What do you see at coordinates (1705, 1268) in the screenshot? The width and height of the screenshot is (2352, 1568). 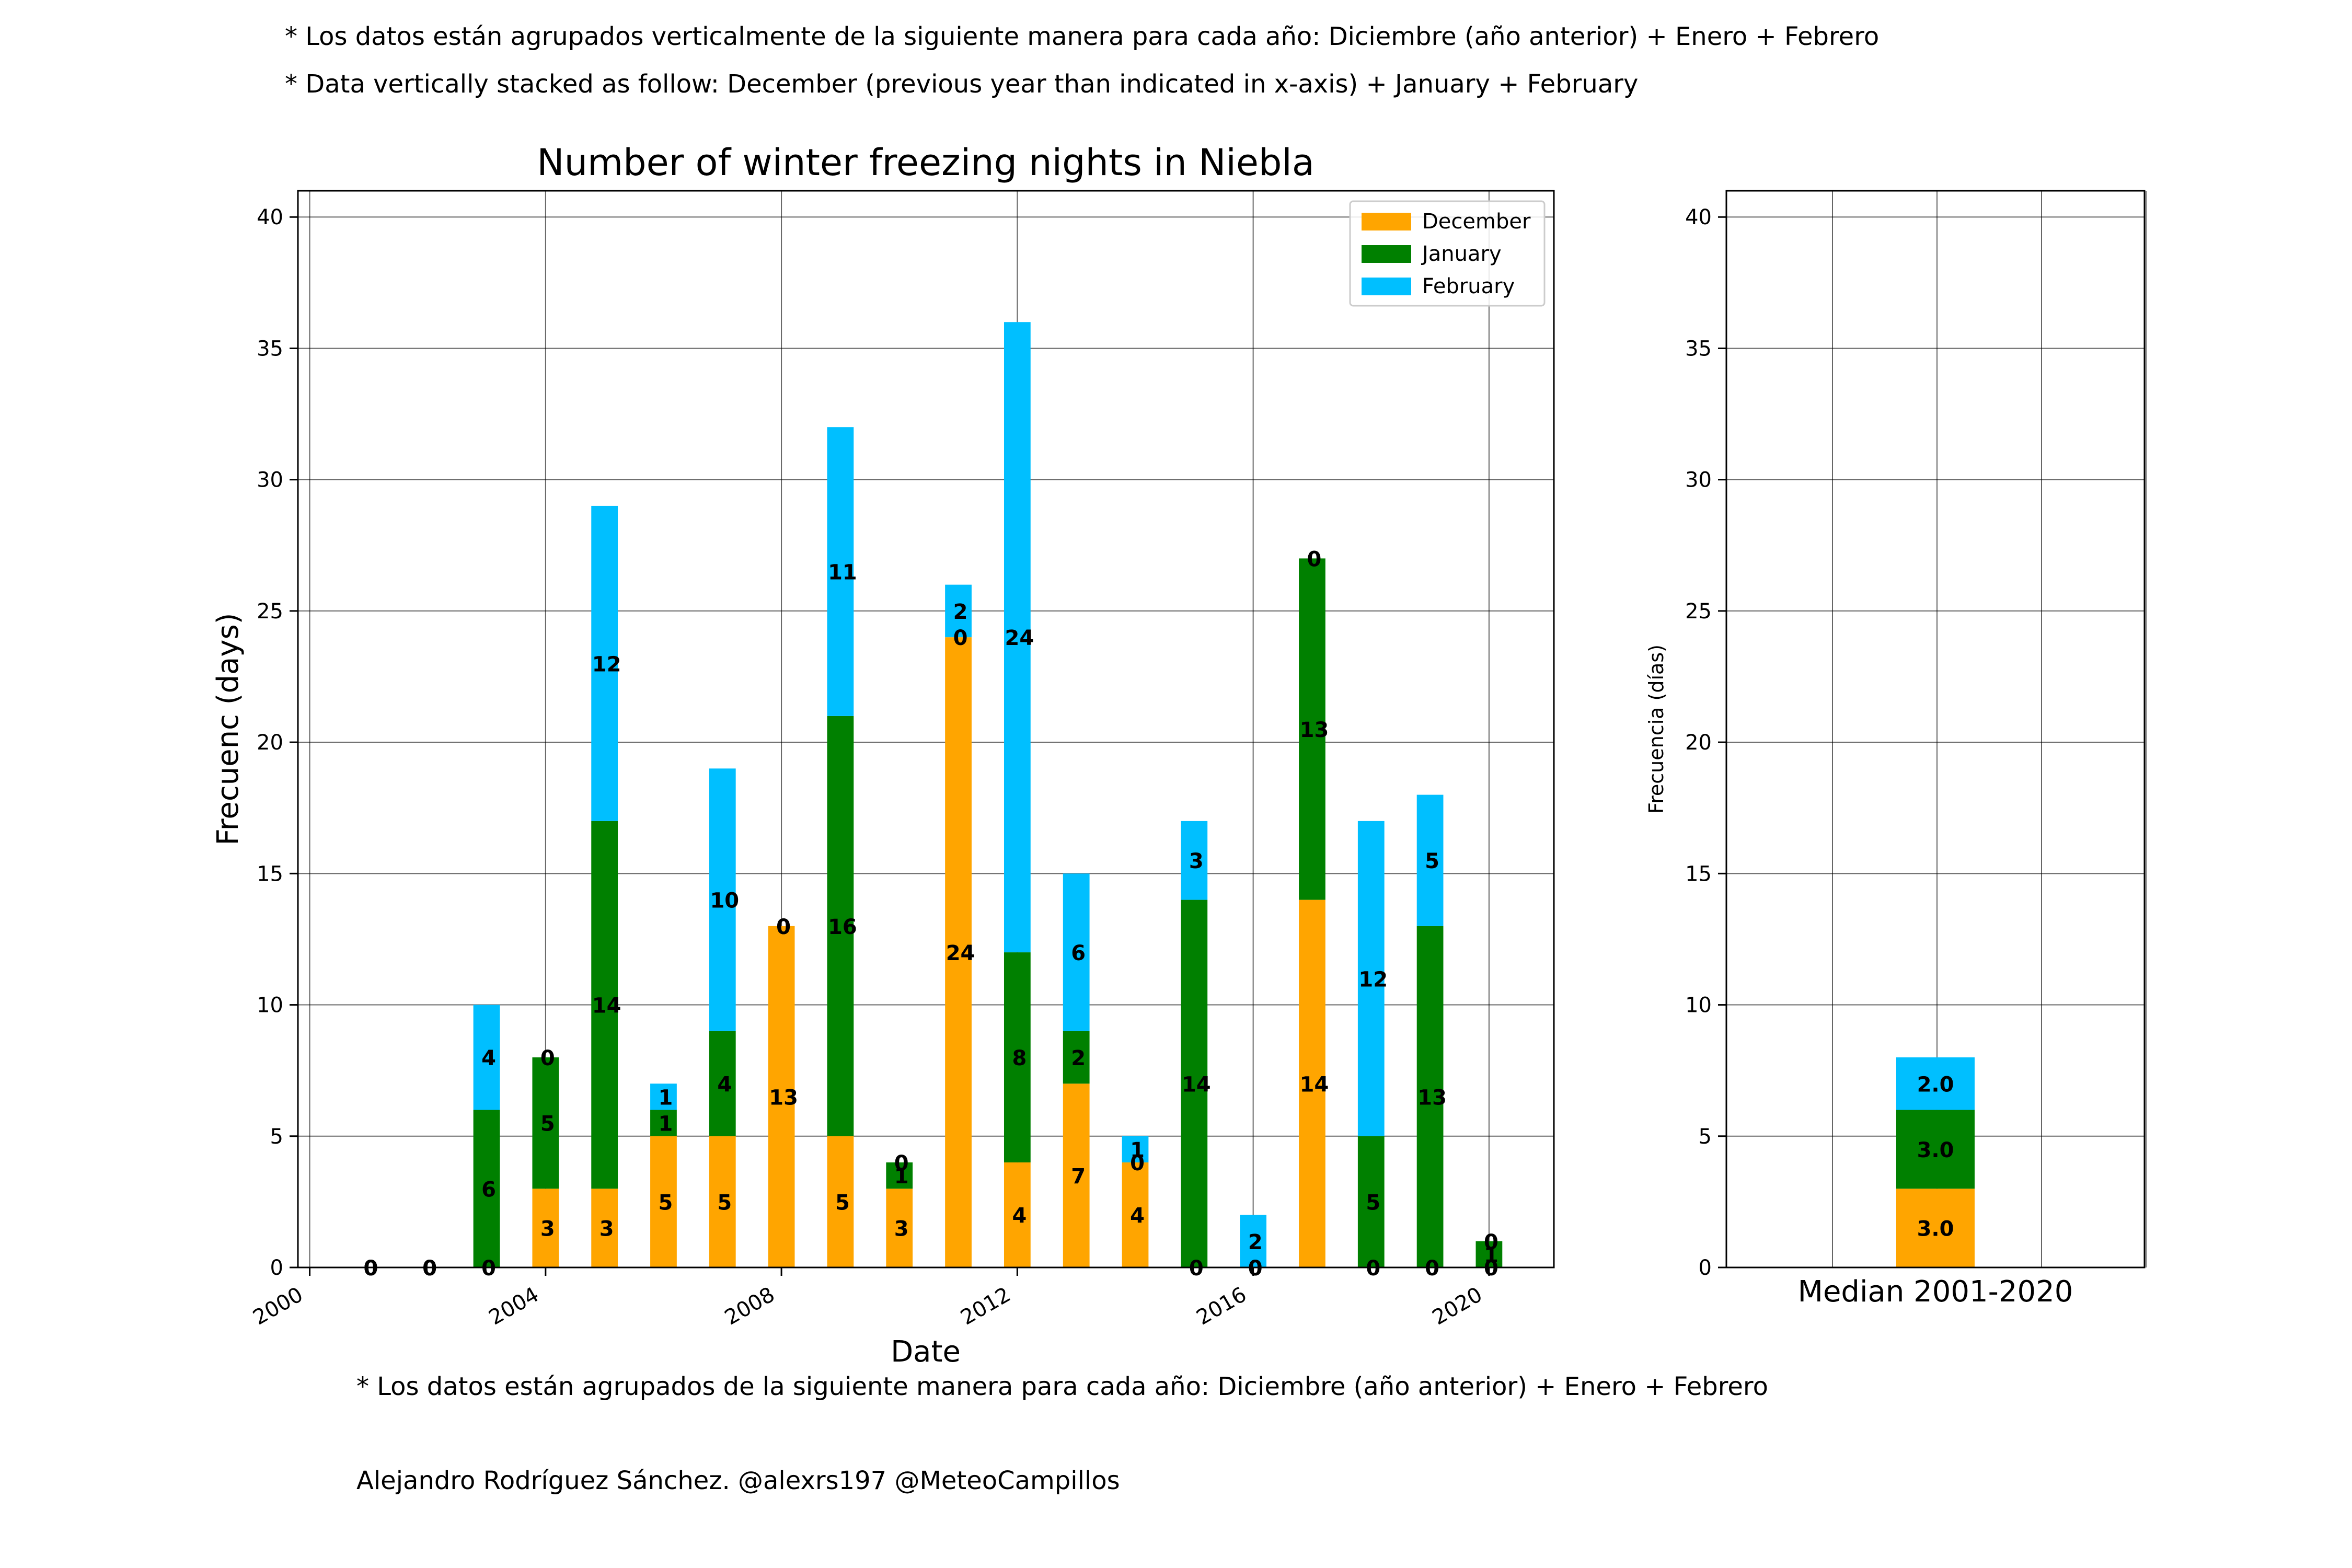 I see `median-y-tick-label: 0` at bounding box center [1705, 1268].